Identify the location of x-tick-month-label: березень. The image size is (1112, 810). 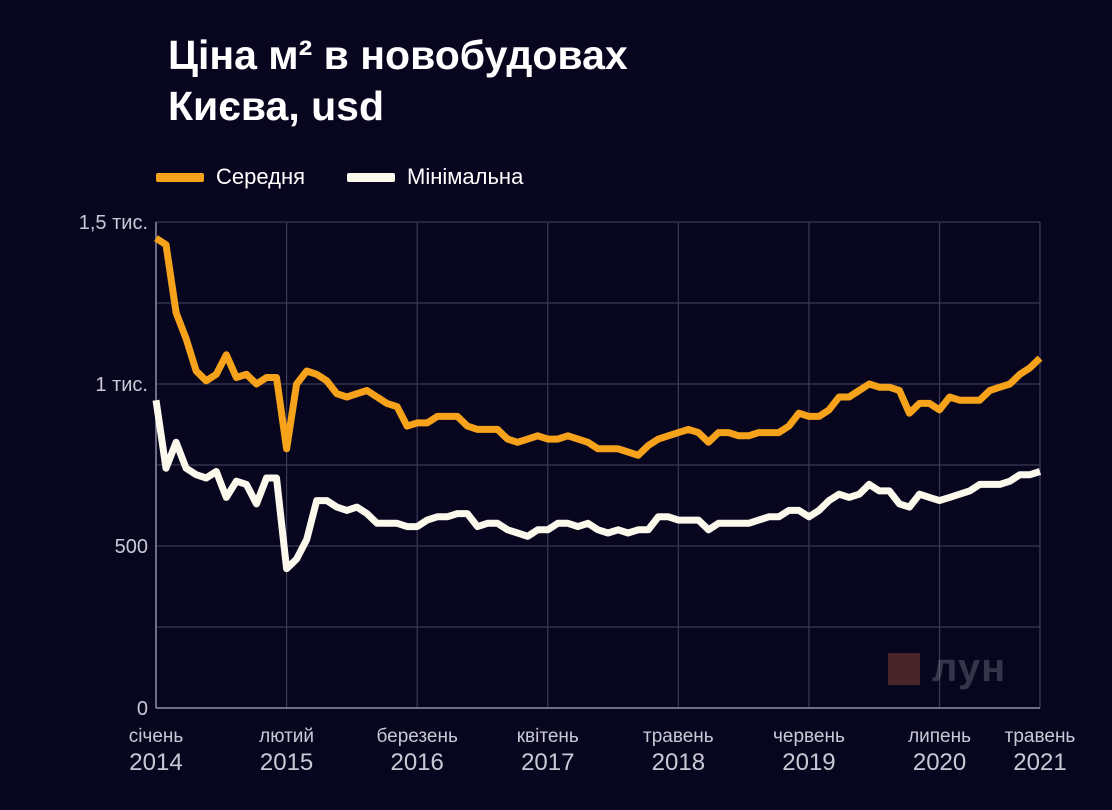
(417, 736).